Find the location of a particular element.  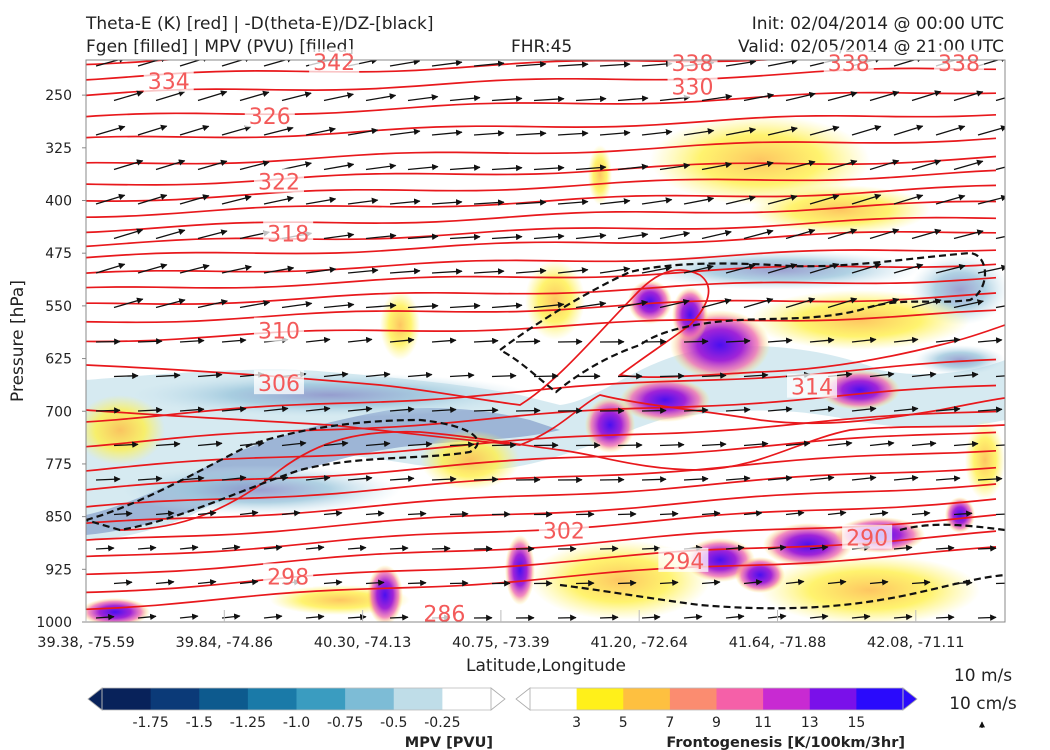

x-tick-label: 41.64, -71.88 is located at coordinates (777, 643).